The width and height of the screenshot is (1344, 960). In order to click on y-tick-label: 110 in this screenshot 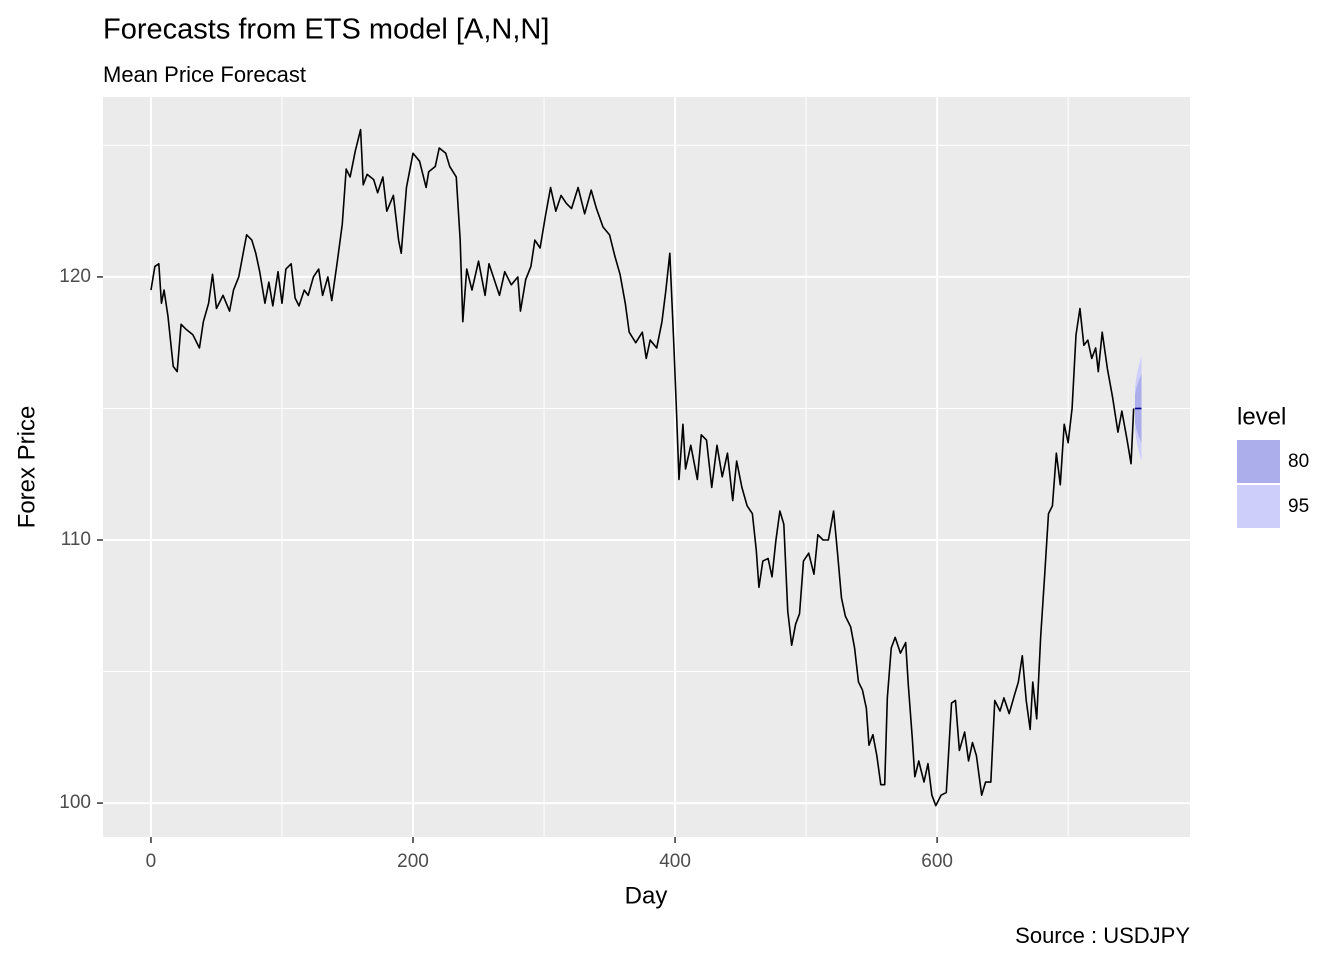, I will do `click(76, 539)`.